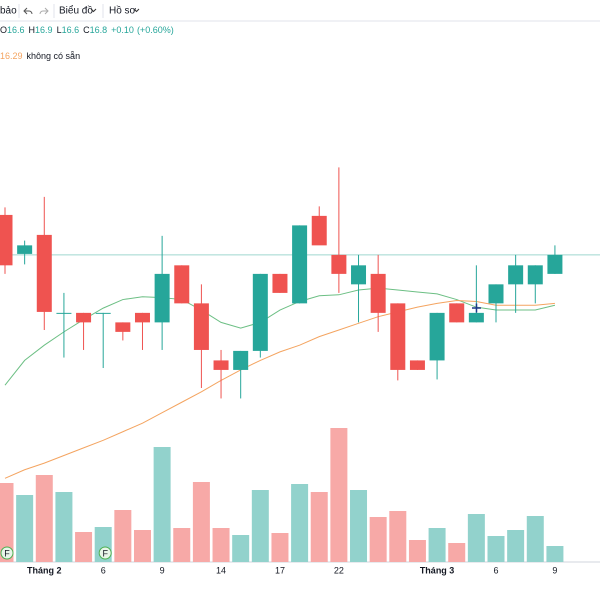  Describe the element at coordinates (44, 570) in the screenshot. I see `x-tick-label: Tháng 2` at that location.